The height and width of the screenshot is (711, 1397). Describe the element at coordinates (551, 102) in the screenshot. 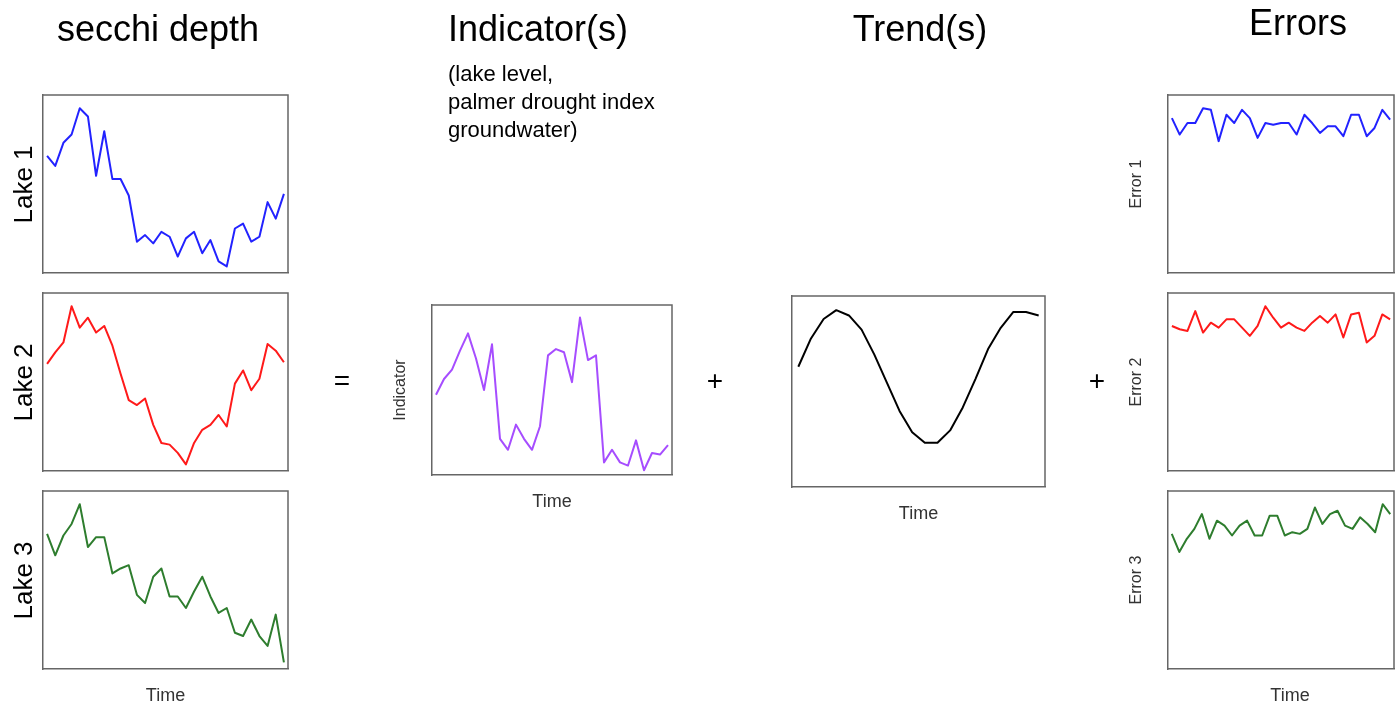

I see `chart-subtitle: (lake level, palmer drought index groundwater)` at that location.